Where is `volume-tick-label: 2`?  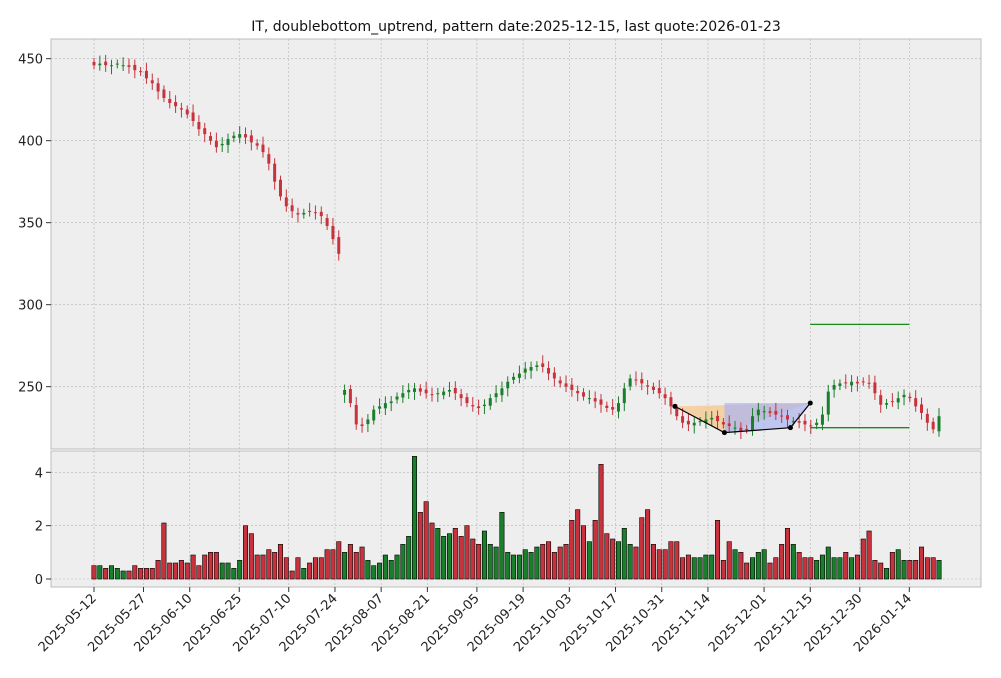
volume-tick-label: 2 is located at coordinates (39, 527).